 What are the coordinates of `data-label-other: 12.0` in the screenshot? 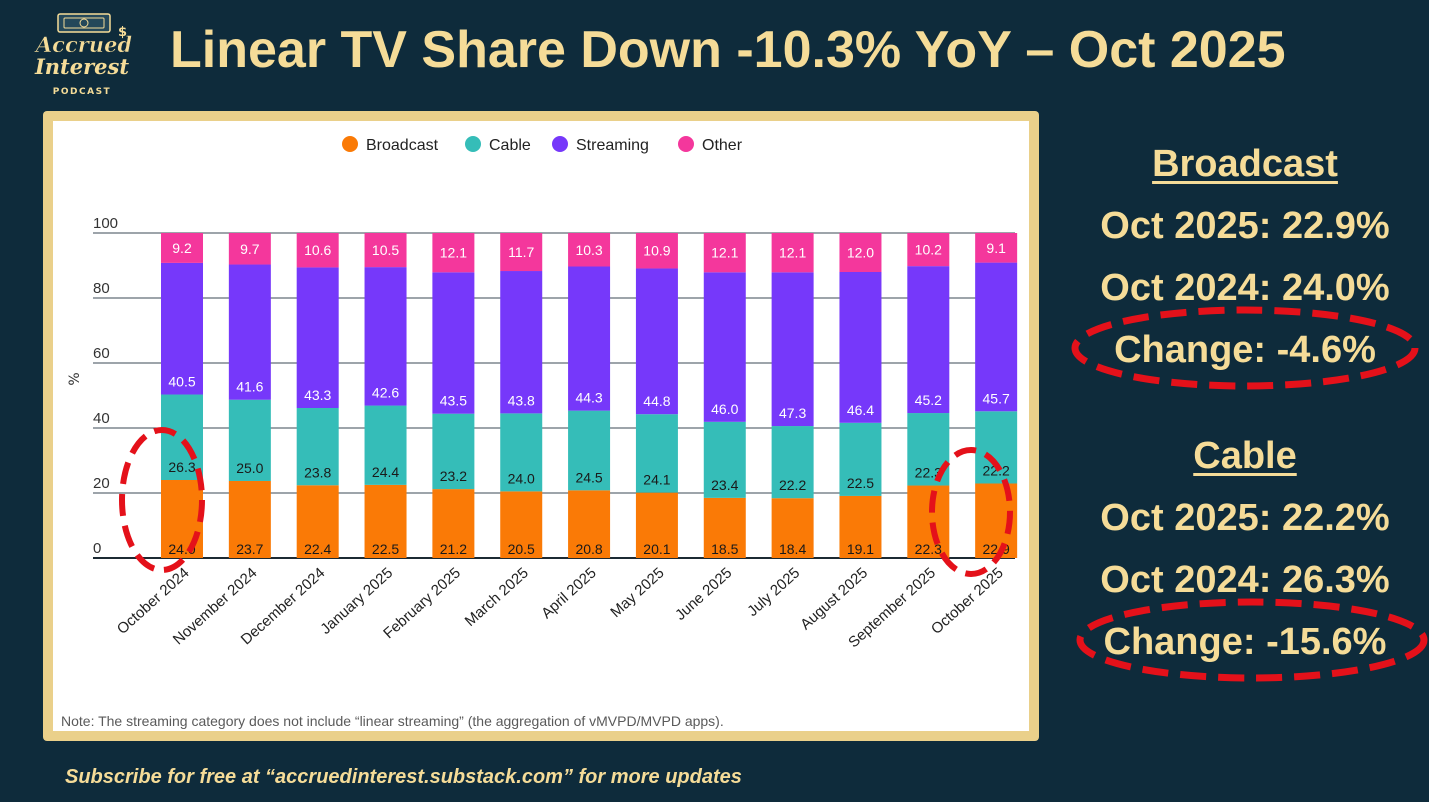 It's located at (860, 253).